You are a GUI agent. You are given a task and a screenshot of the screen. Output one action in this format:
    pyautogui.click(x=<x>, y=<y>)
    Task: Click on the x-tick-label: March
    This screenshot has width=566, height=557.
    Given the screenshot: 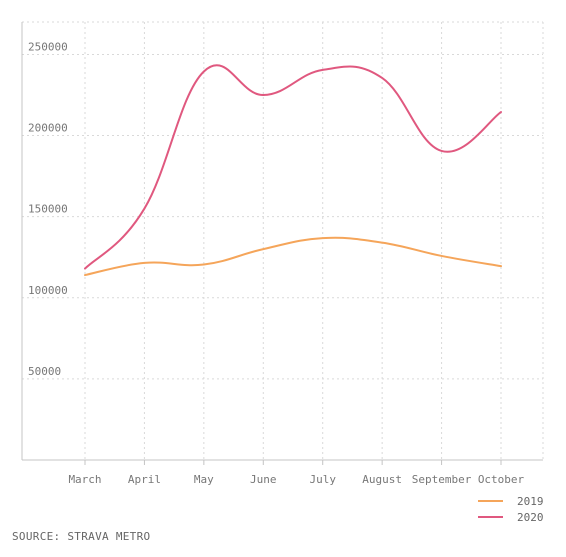 What is the action you would take?
    pyautogui.click(x=84, y=479)
    